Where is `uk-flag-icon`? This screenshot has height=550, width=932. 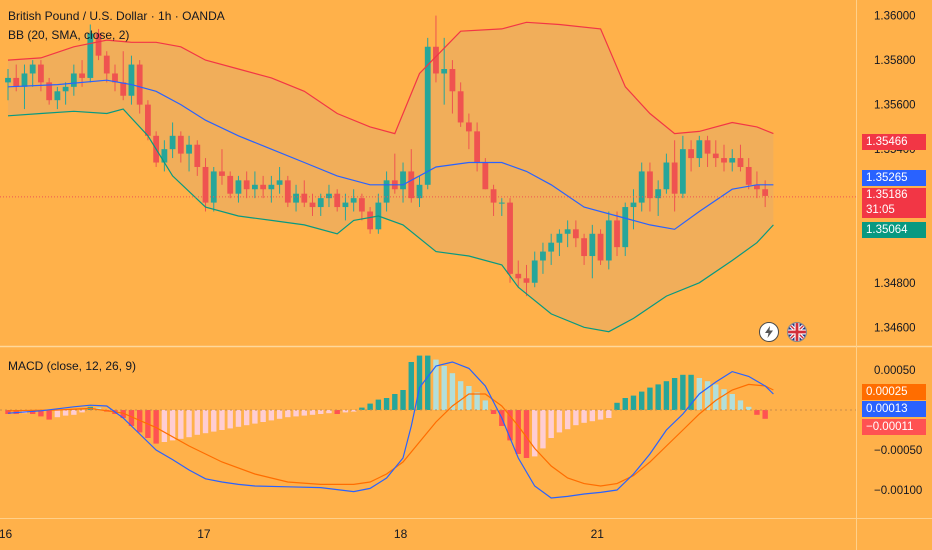
uk-flag-icon is located at coordinates (797, 332).